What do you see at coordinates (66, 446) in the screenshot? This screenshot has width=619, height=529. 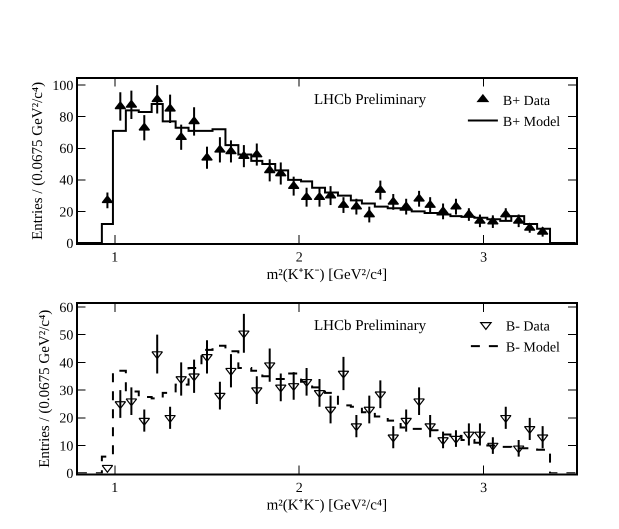 I see `y-tick-label: 10` at bounding box center [66, 446].